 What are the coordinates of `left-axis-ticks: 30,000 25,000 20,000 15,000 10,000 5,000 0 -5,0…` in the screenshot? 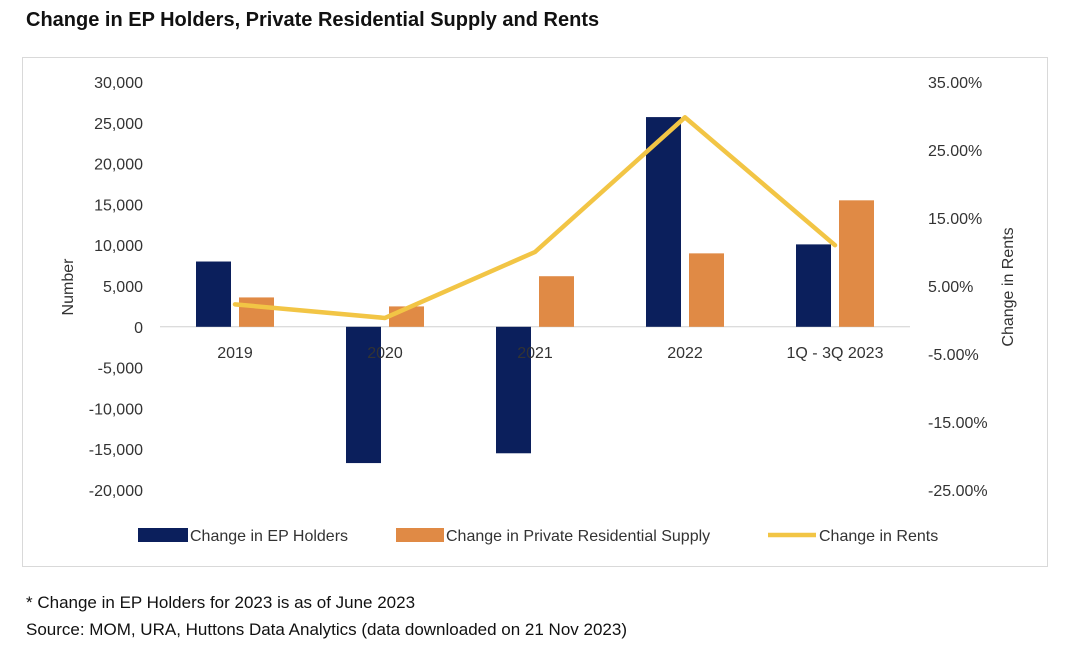 It's located at (116, 287).